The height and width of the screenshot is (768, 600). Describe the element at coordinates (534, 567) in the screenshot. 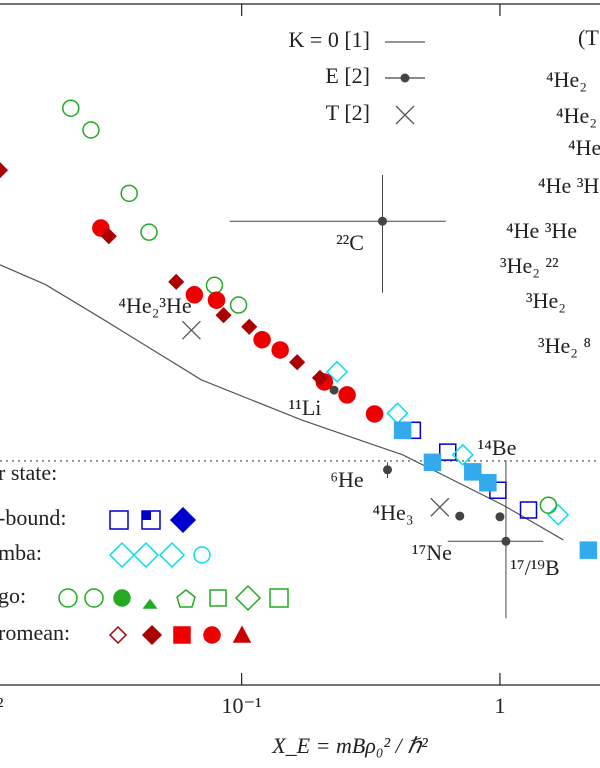

I see `annotation: ¹⁷/¹⁹B` at that location.